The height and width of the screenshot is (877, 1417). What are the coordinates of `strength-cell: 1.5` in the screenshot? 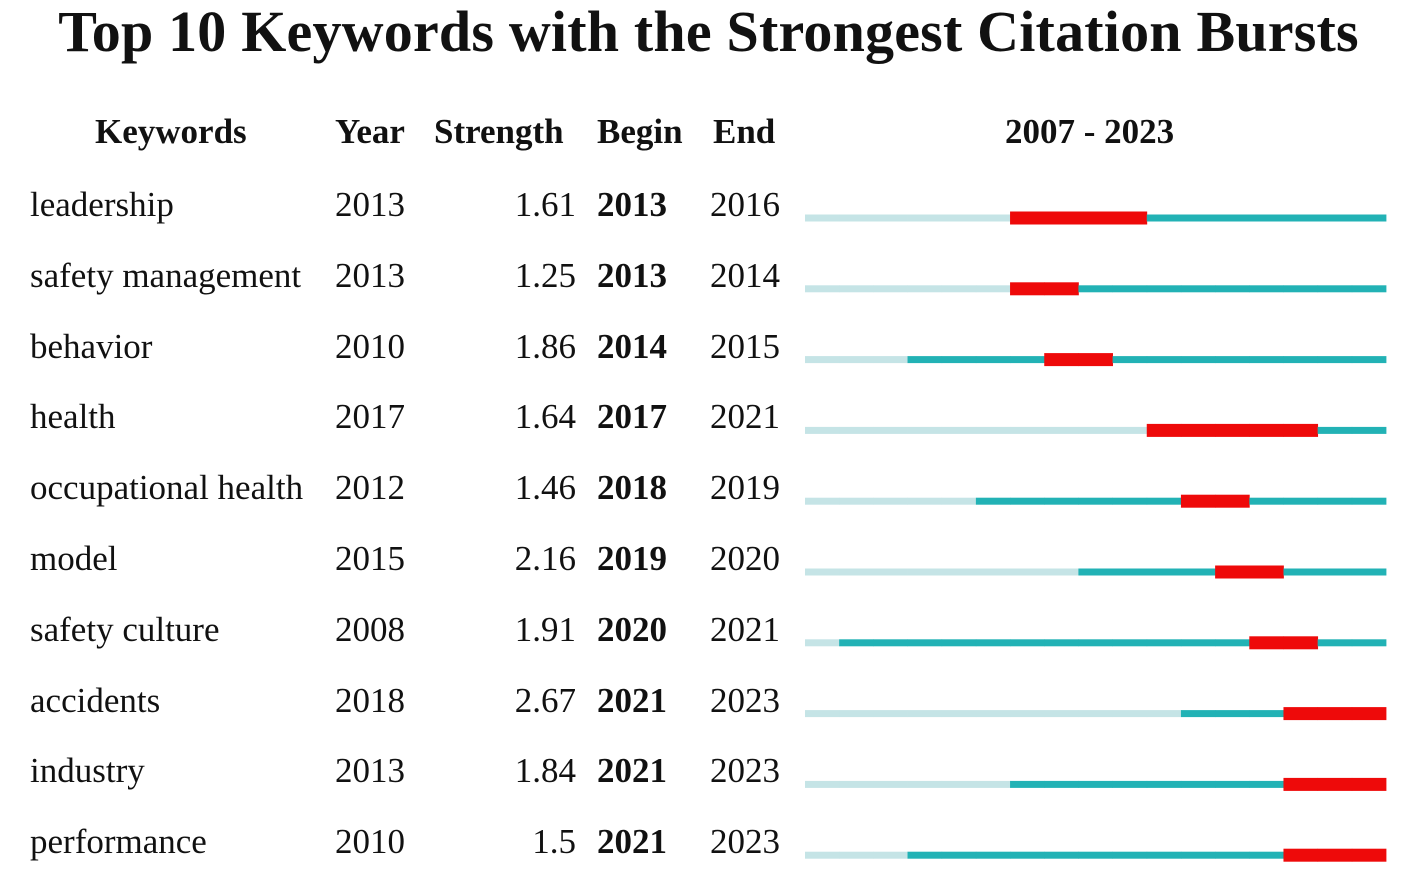 It's located at (554, 842).